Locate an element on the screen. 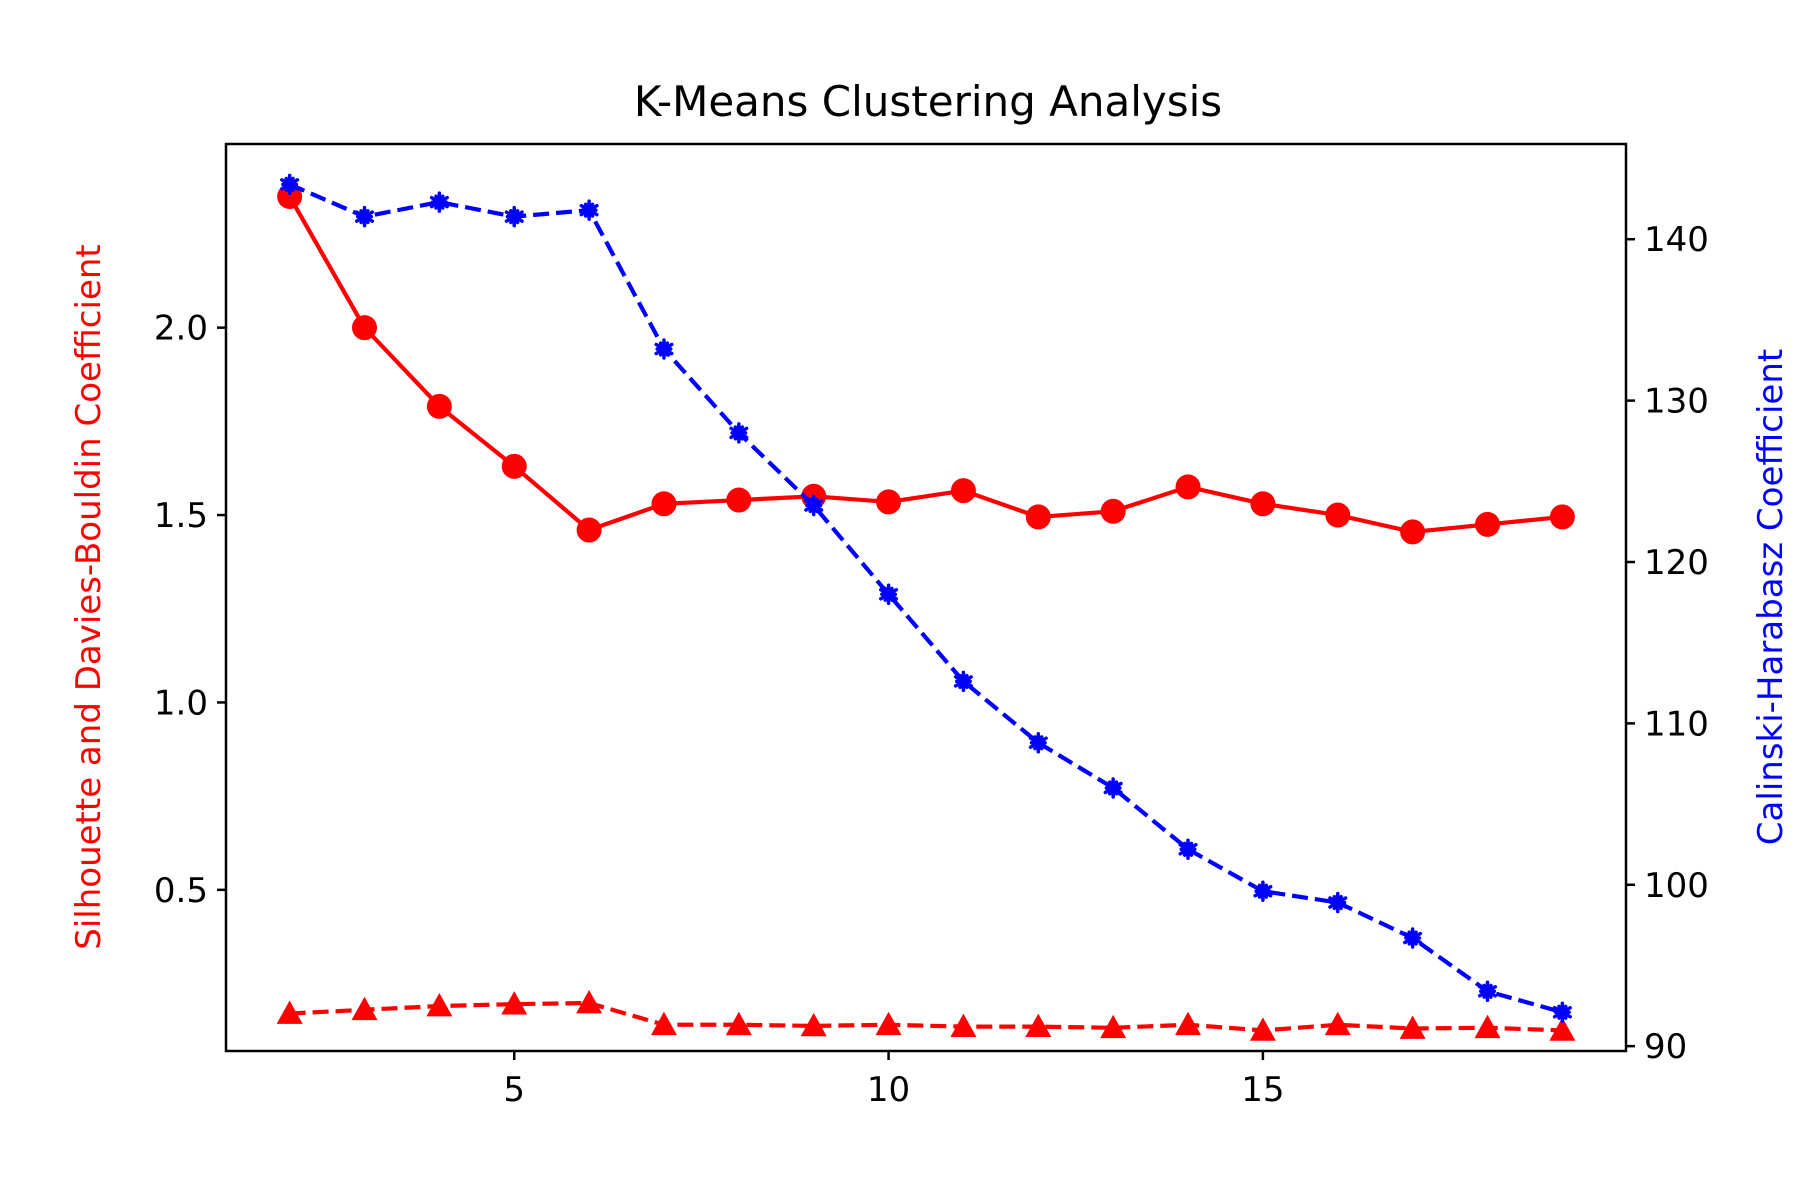 Image resolution: width=1800 pixels, height=1200 pixels. y-left-tick-label: 0.5 is located at coordinates (181, 891).